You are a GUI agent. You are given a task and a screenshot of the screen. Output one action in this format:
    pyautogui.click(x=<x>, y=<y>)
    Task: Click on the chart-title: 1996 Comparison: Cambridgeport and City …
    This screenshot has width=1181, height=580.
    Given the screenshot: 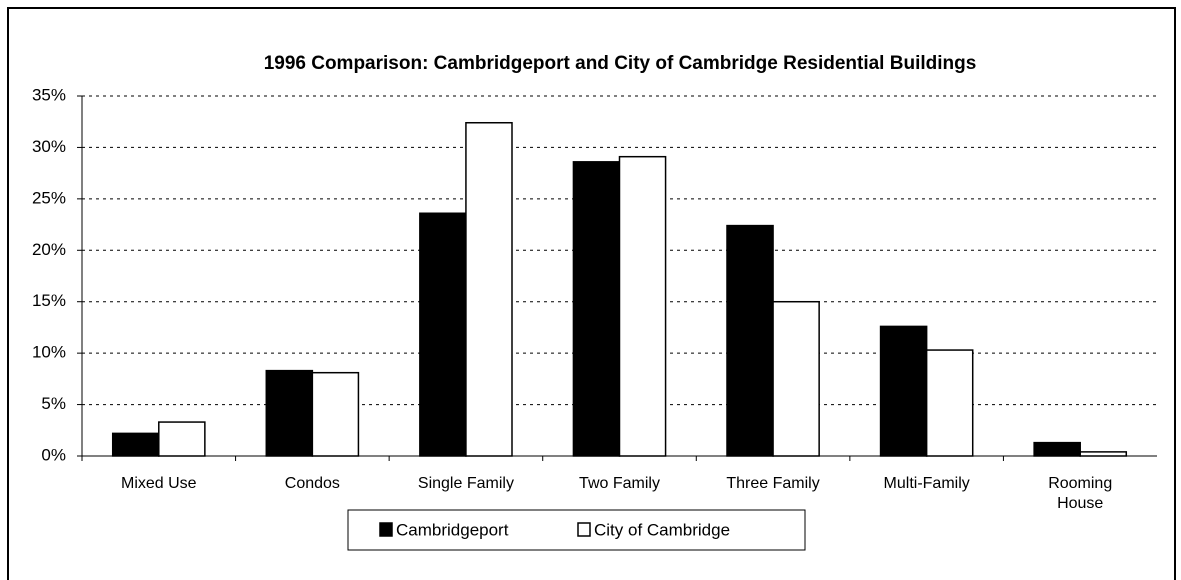 What is the action you would take?
    pyautogui.click(x=620, y=63)
    